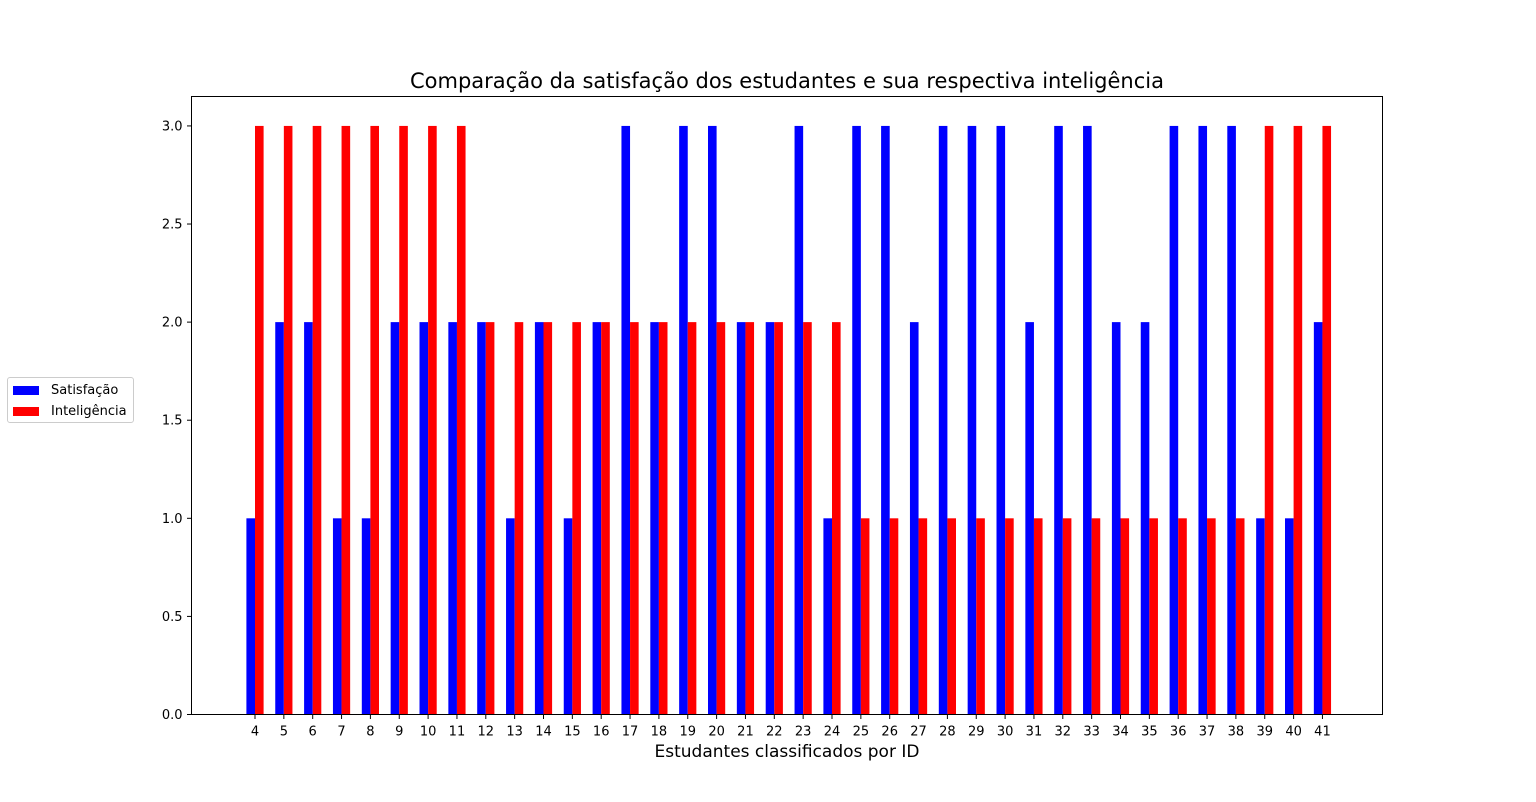  What do you see at coordinates (1264, 732) in the screenshot?
I see `x-tick-label: 39` at bounding box center [1264, 732].